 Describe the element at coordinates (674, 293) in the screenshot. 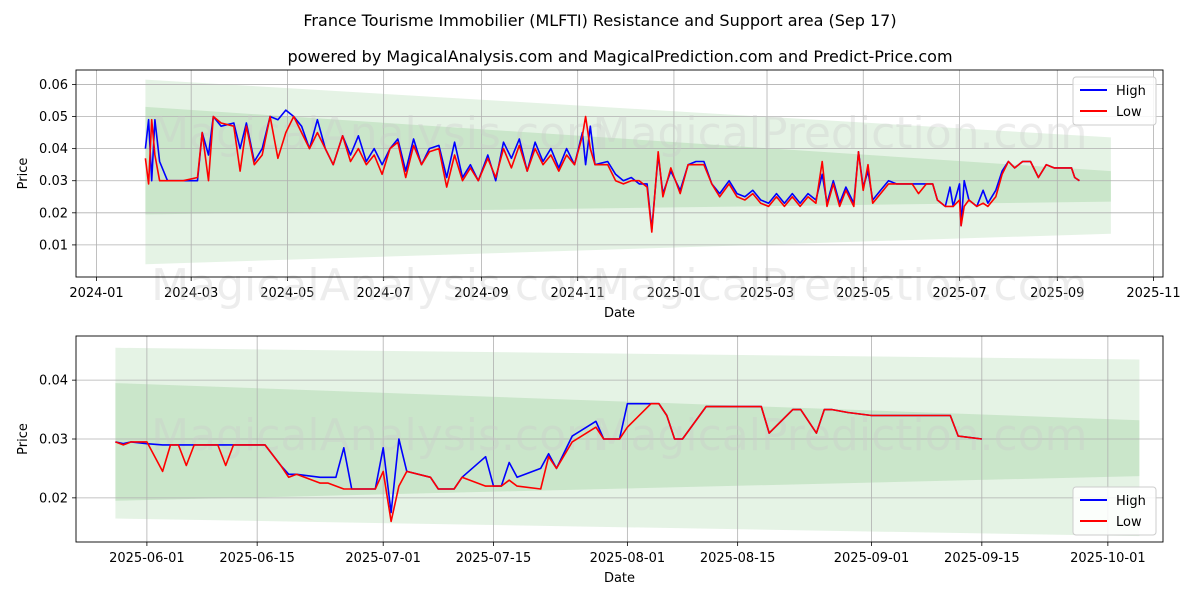

I see `x-tick-label: 2025-01` at that location.